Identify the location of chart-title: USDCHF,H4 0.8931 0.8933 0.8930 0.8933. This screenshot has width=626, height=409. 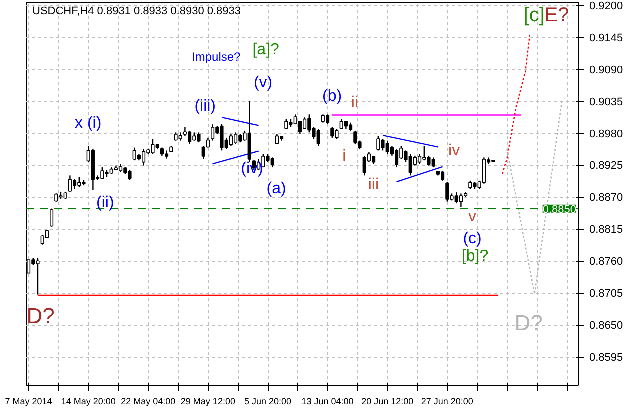
(137, 12).